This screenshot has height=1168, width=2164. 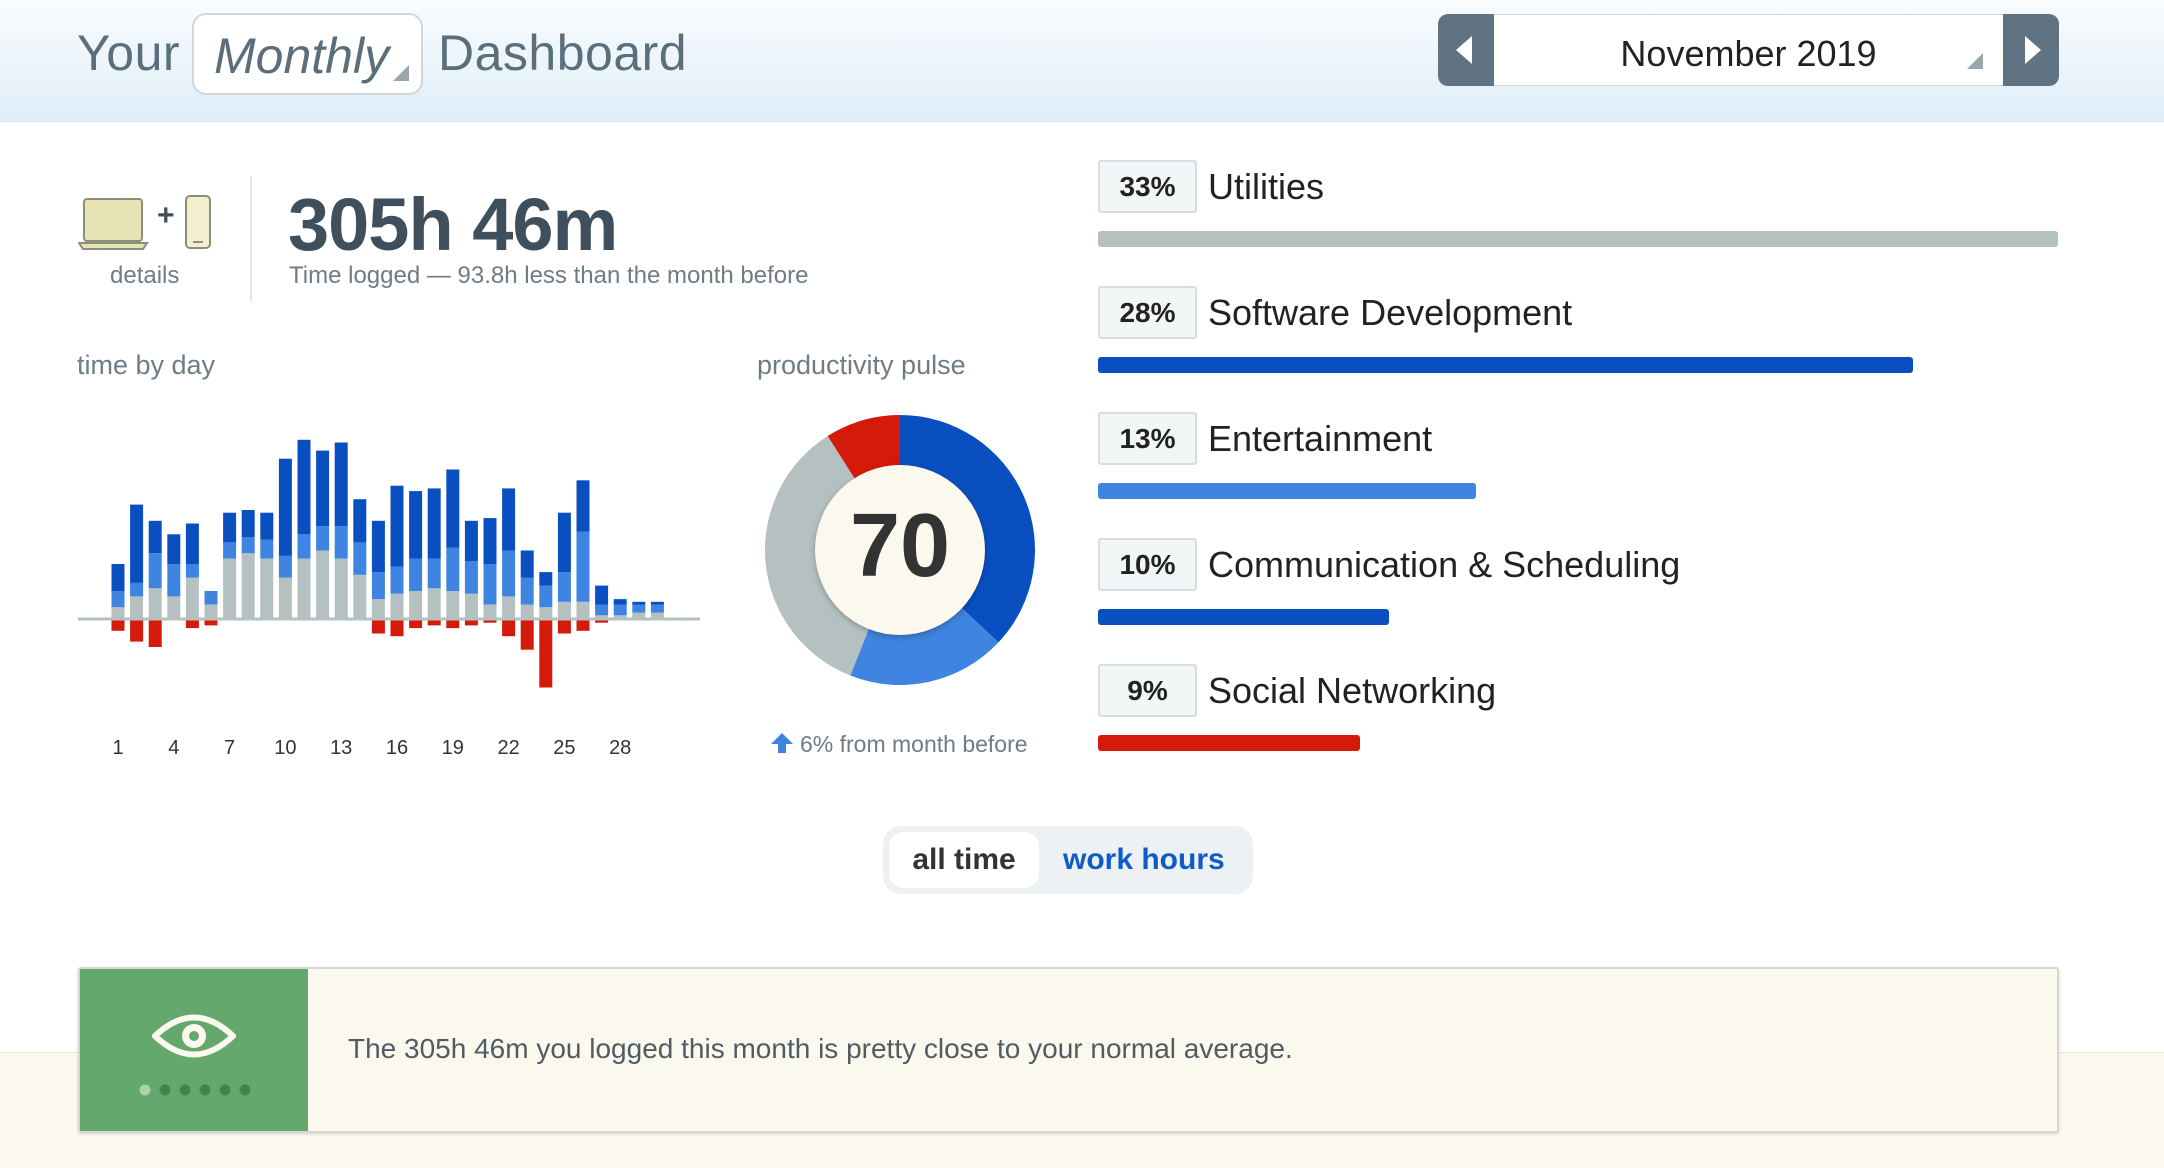 I want to click on pulse-change-text: 6% from month before, so click(x=914, y=744).